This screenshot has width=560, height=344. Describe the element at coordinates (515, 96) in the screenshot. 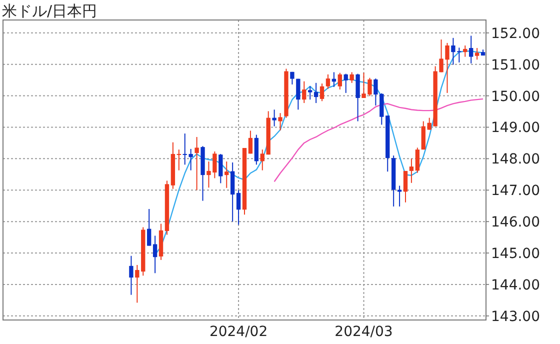

I see `ytick: 150.00` at that location.